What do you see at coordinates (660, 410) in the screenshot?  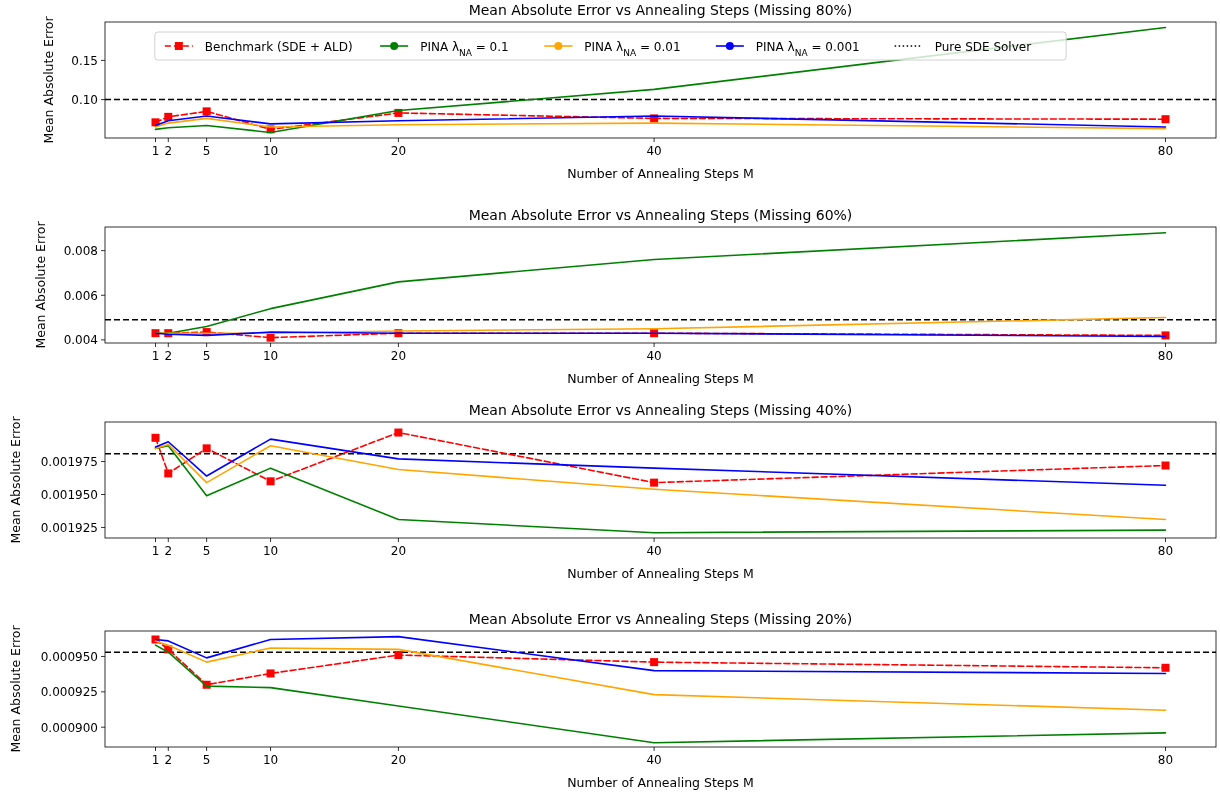 I see `chart-title: Mean Absolute Error vs Annealing Steps (Missing 40%)` at bounding box center [660, 410].